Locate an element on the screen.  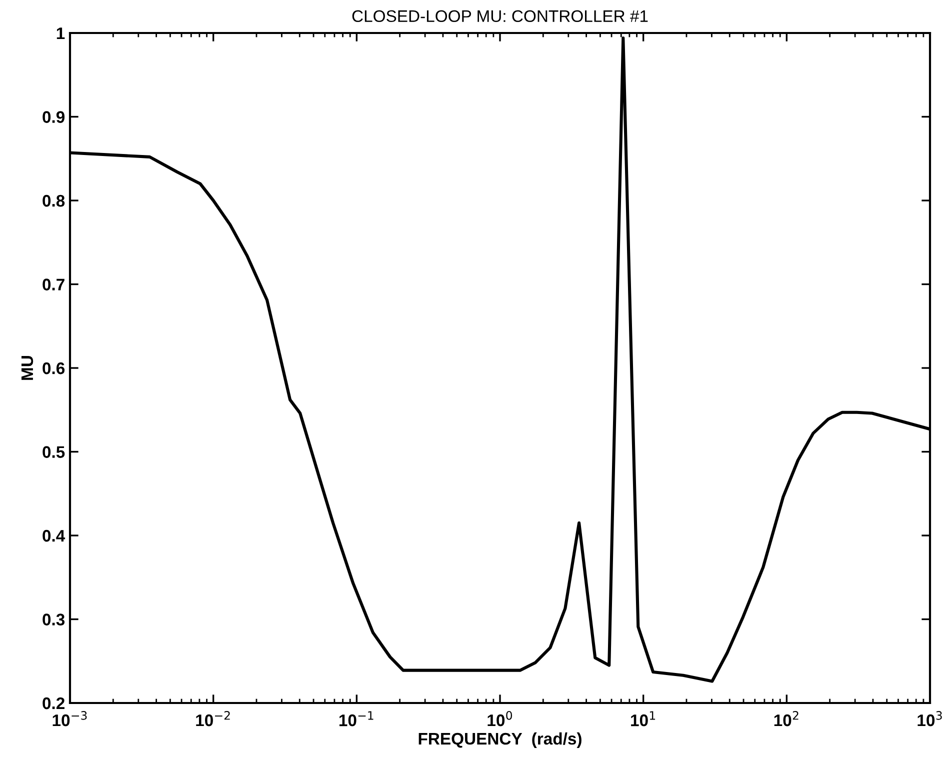
y-tick-label: 0.7 is located at coordinates (53, 284).